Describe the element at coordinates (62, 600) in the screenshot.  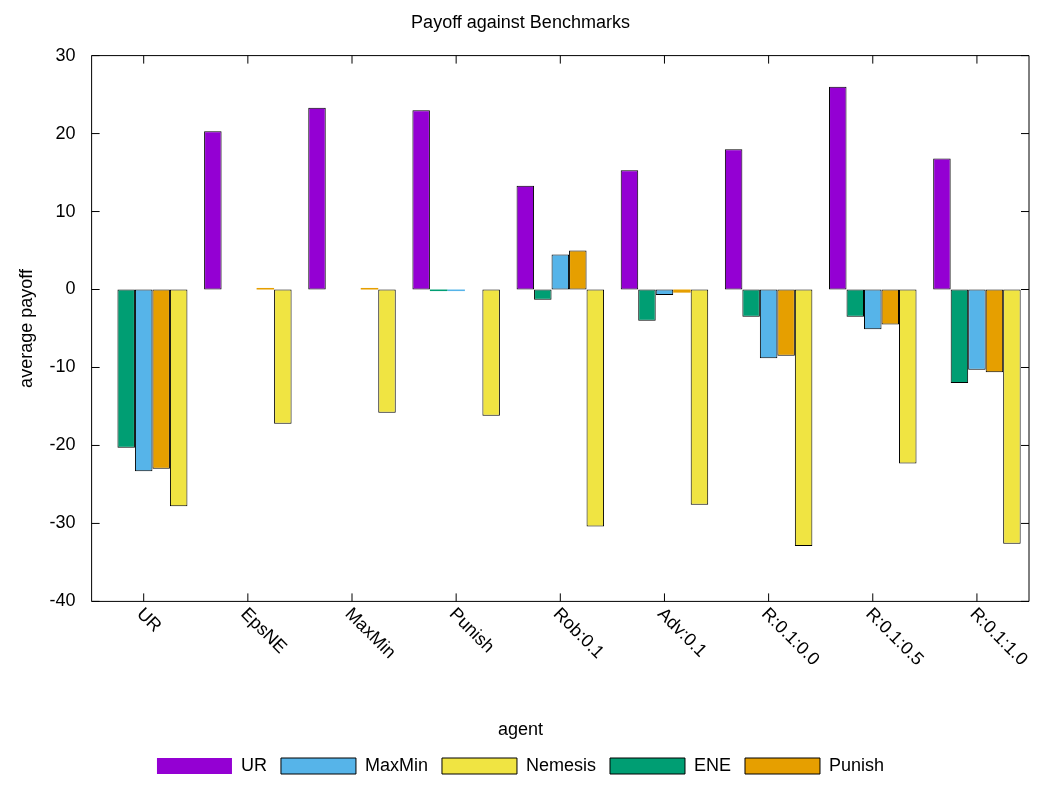
I see `y-tick-label: -40` at that location.